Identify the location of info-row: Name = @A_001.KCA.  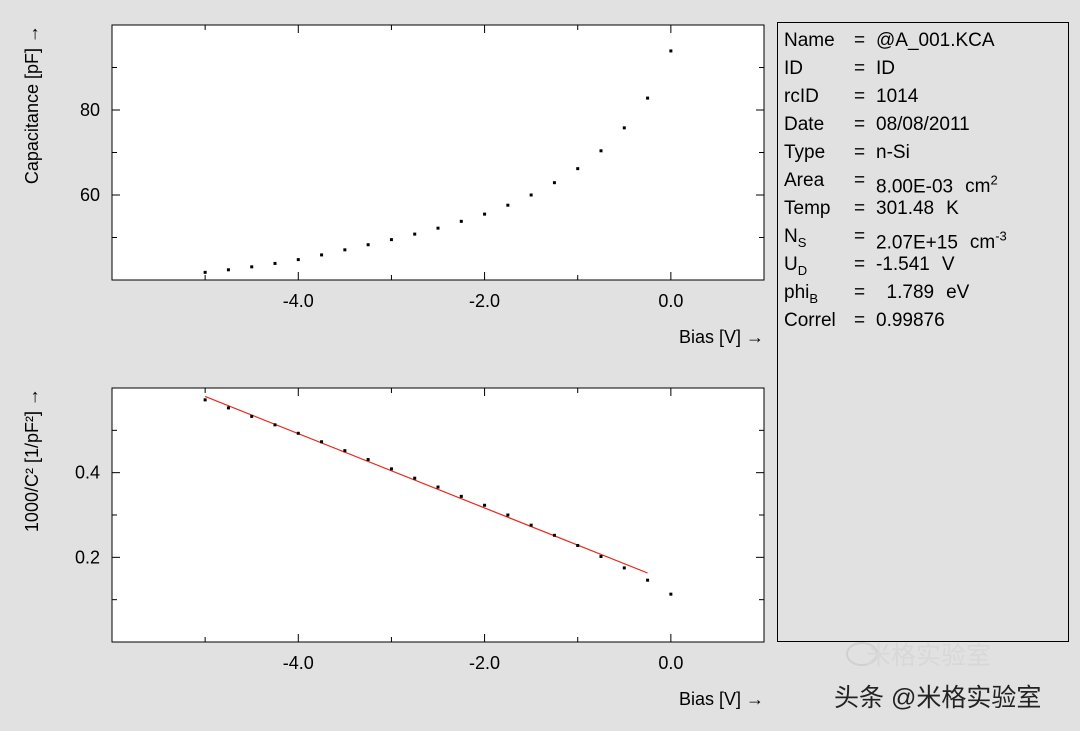
(926, 41).